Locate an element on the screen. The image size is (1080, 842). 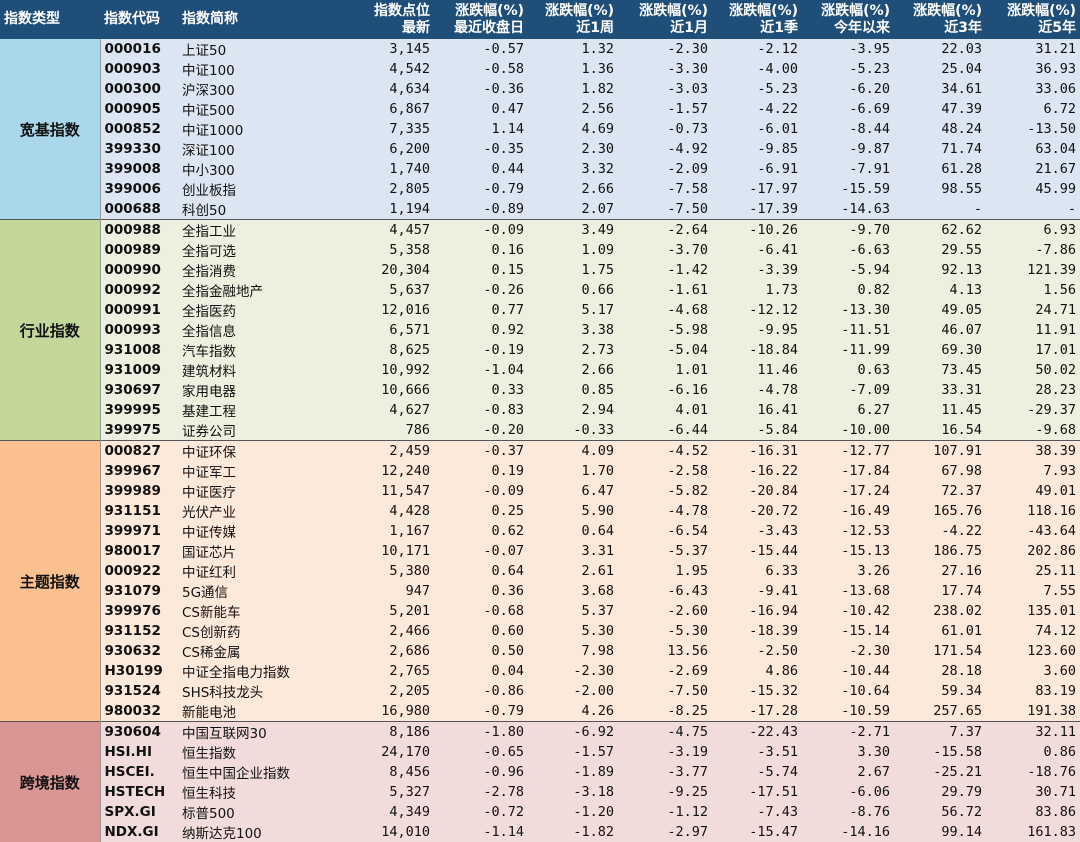
change-1w-cell: 1.09 is located at coordinates (573, 250).